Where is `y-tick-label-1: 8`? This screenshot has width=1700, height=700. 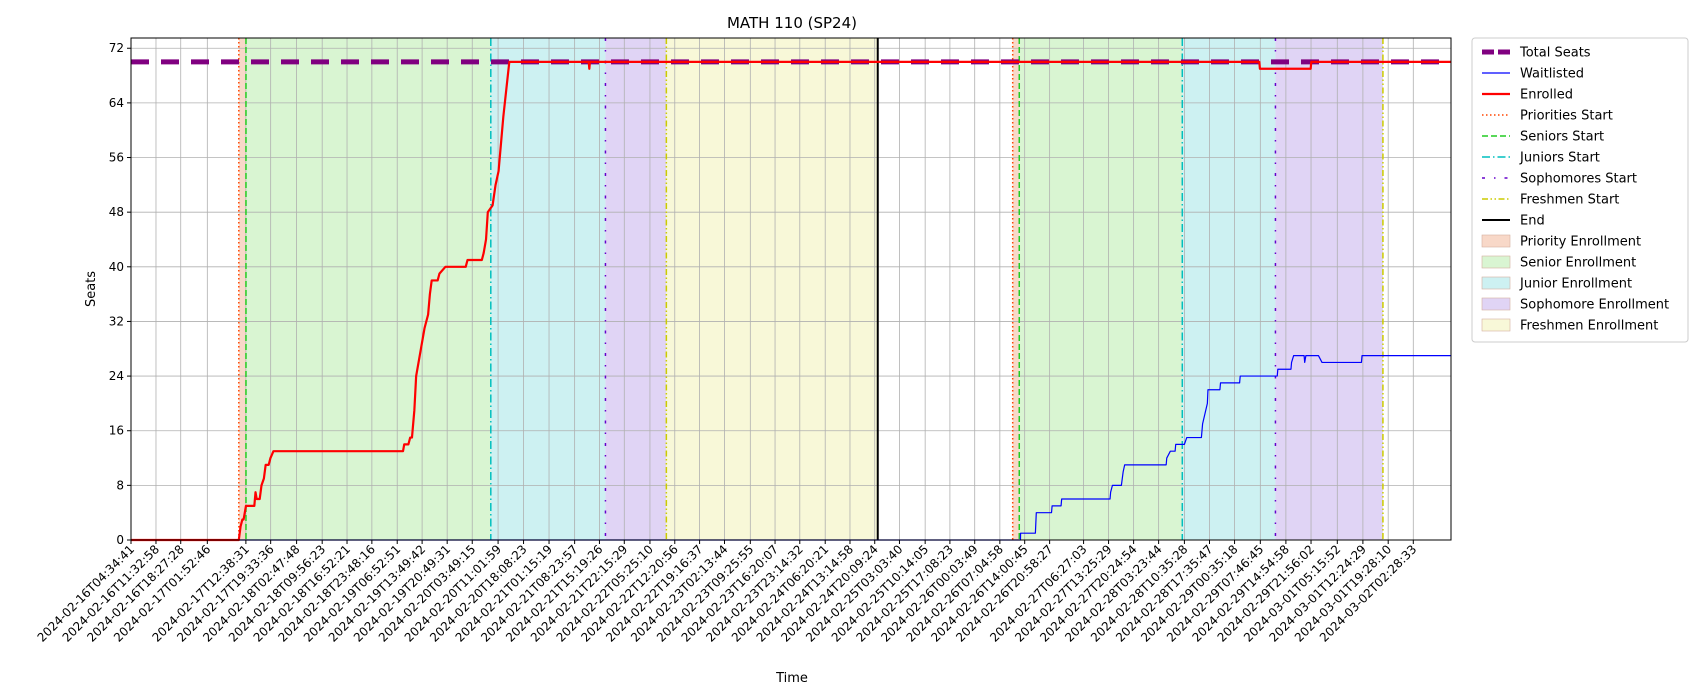 y-tick-label-1: 8 is located at coordinates (120, 485).